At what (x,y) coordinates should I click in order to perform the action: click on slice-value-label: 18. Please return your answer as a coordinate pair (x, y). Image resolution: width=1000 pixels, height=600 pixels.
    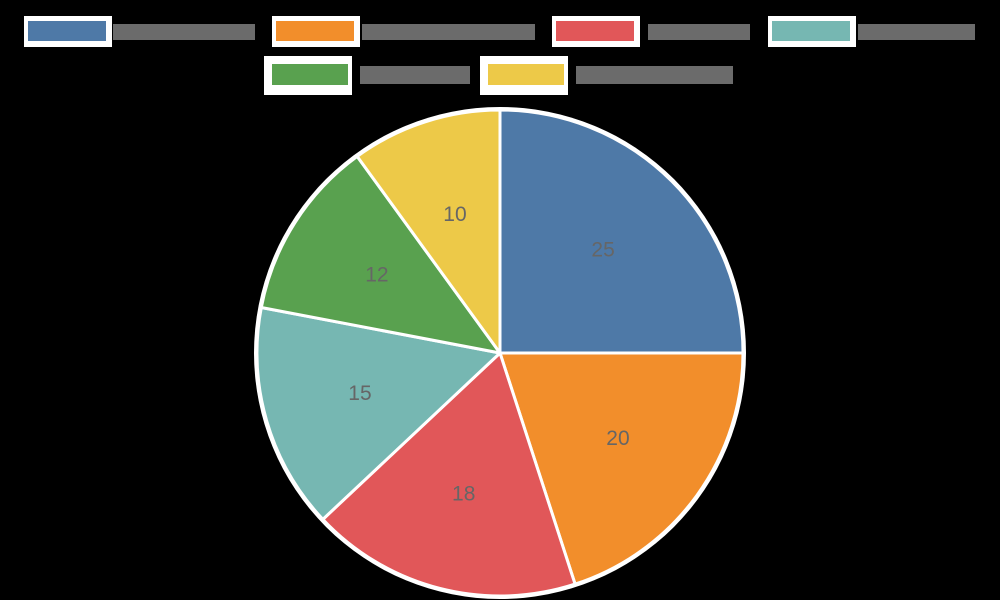
    Looking at the image, I should click on (463, 494).